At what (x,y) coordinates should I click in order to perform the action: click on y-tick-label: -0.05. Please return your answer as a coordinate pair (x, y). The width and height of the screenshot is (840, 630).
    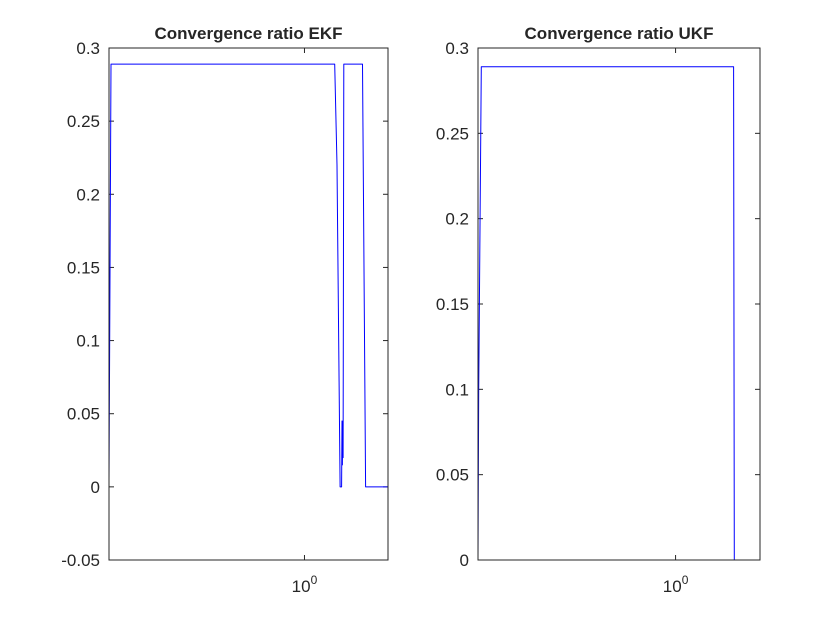
    Looking at the image, I should click on (80, 560).